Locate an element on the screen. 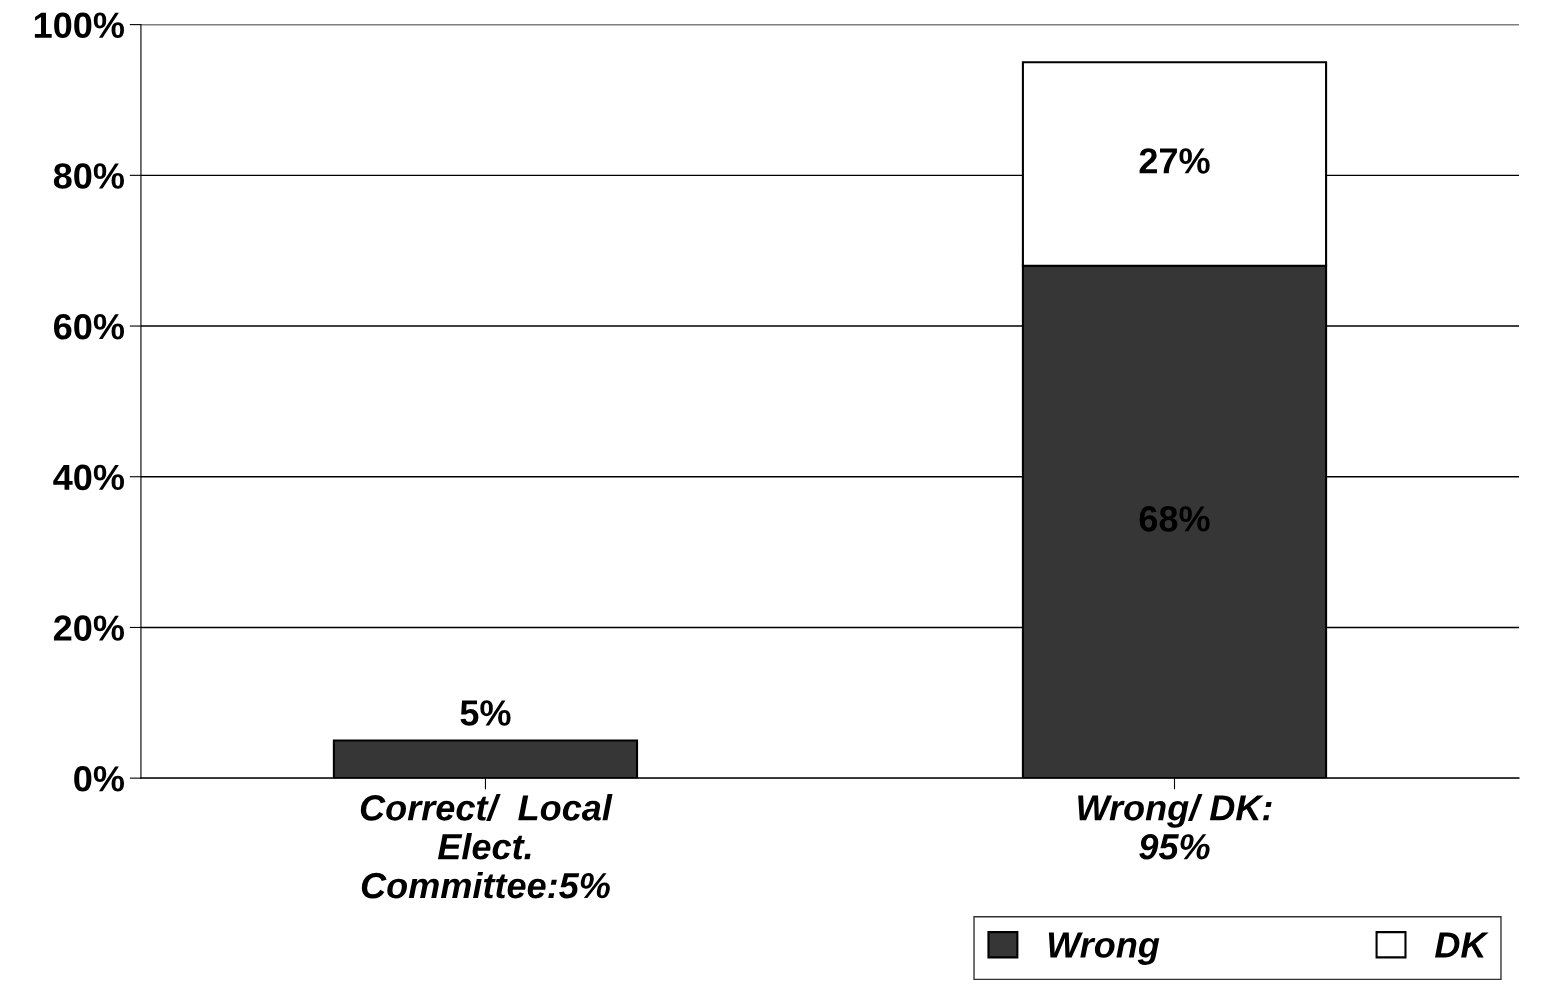  x-tick-label: Wrong/ DK: 95% is located at coordinates (1175, 827).